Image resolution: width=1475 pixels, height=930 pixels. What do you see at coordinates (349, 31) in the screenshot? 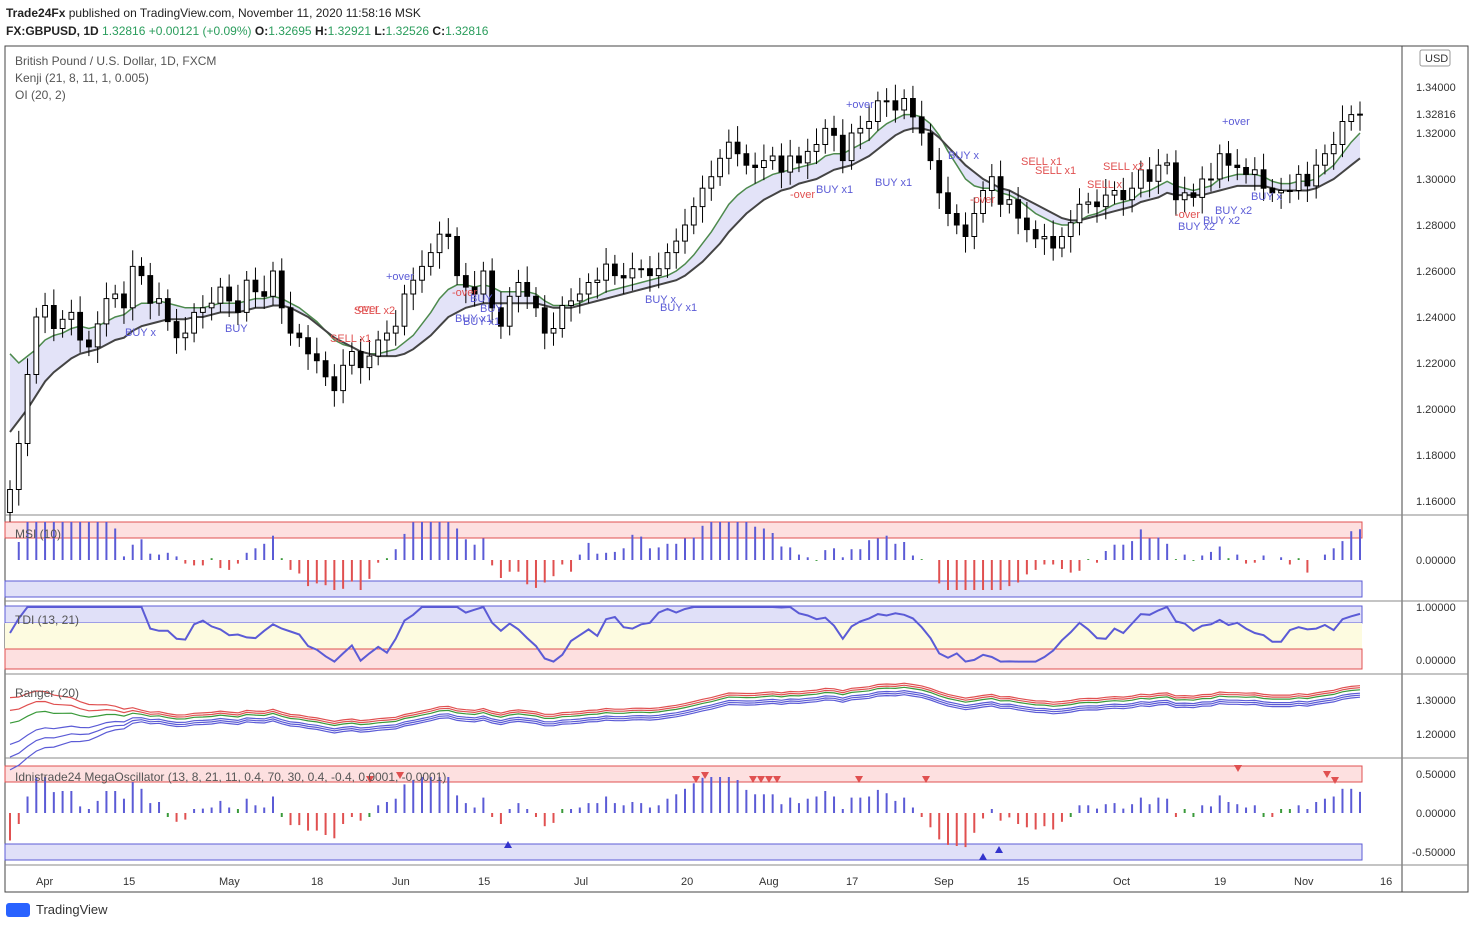
I see `high-value: 1.32921` at bounding box center [349, 31].